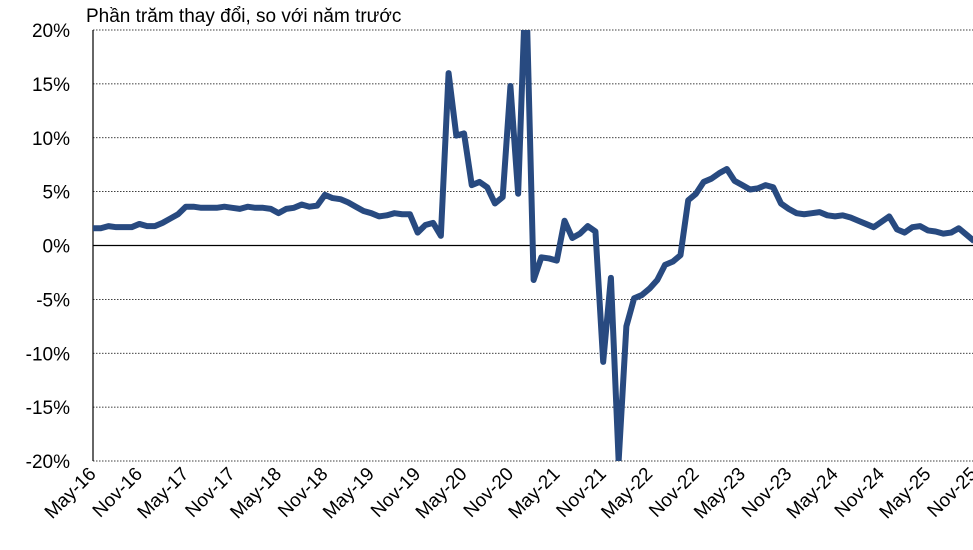 This screenshot has width=973, height=550. Describe the element at coordinates (53, 300) in the screenshot. I see `y-tick-label: -5%` at that location.